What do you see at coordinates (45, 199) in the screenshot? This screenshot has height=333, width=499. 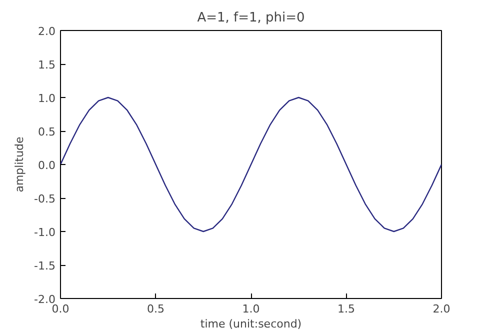 I see `y-tick-label: -0.5` at bounding box center [45, 199].